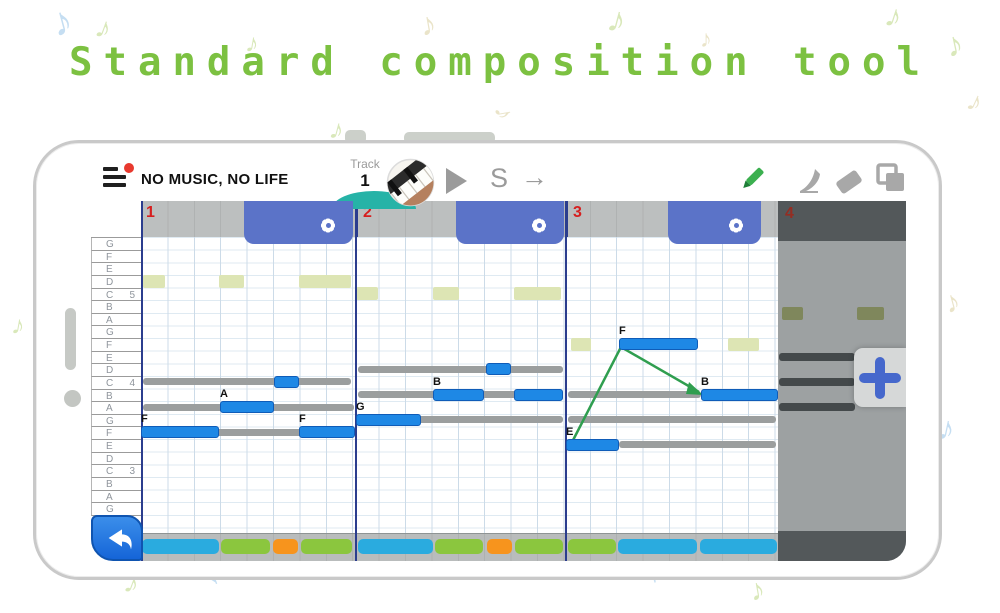 This screenshot has width=1000, height=613. I want to click on octave-label: 5, so click(132, 295).